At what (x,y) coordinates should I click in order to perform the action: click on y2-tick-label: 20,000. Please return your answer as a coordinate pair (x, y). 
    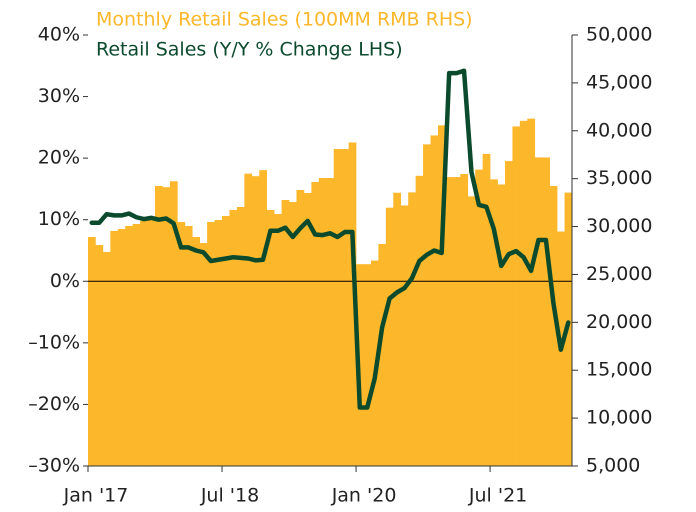
    Looking at the image, I should click on (619, 322).